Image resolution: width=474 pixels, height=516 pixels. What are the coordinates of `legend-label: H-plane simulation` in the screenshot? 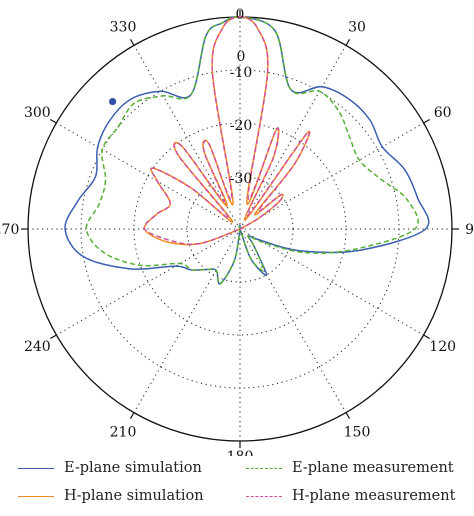 It's located at (134, 496).